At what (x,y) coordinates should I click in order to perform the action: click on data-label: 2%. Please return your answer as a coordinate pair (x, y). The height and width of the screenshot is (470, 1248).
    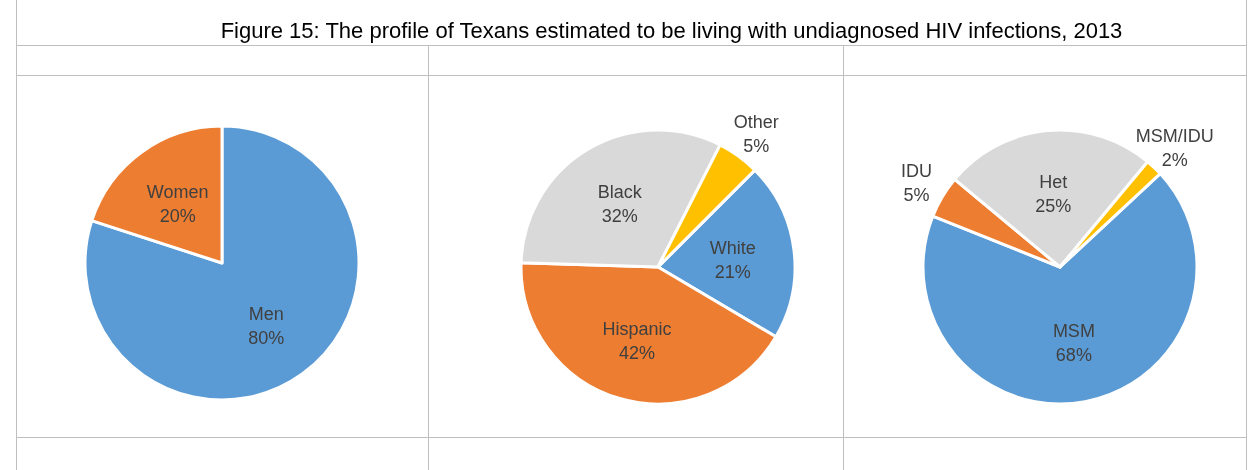
    Looking at the image, I should click on (1174, 159).